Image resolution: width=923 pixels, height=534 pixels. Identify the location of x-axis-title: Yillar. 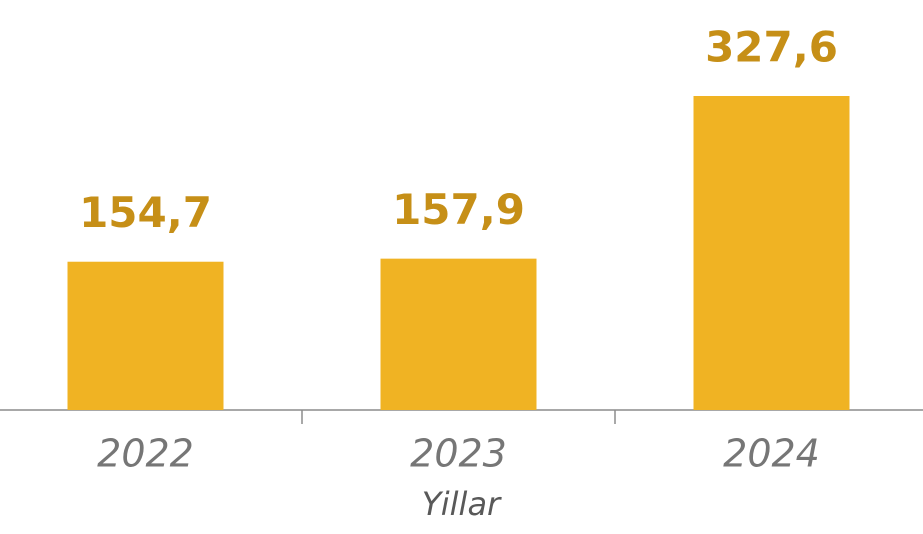
(462, 504).